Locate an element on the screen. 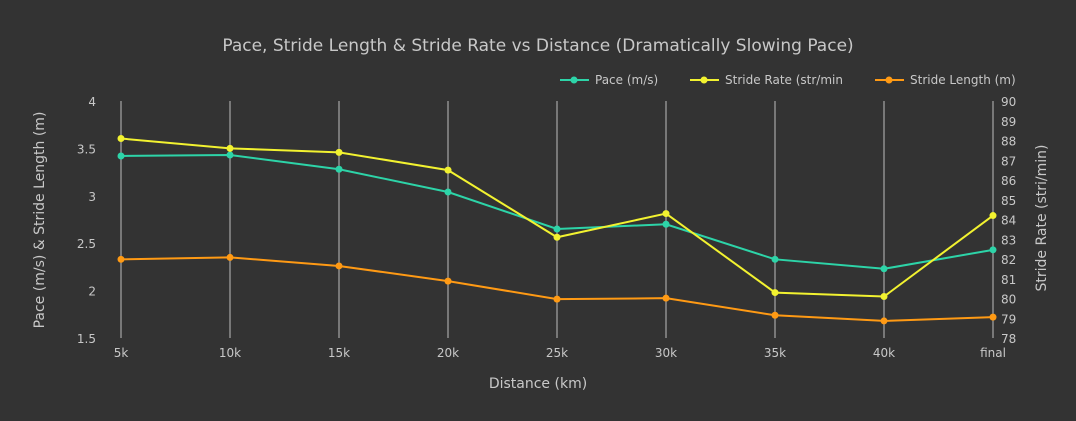 Image resolution: width=1076 pixels, height=421 pixels. y2-tick-label: 79 is located at coordinates (1008, 319).